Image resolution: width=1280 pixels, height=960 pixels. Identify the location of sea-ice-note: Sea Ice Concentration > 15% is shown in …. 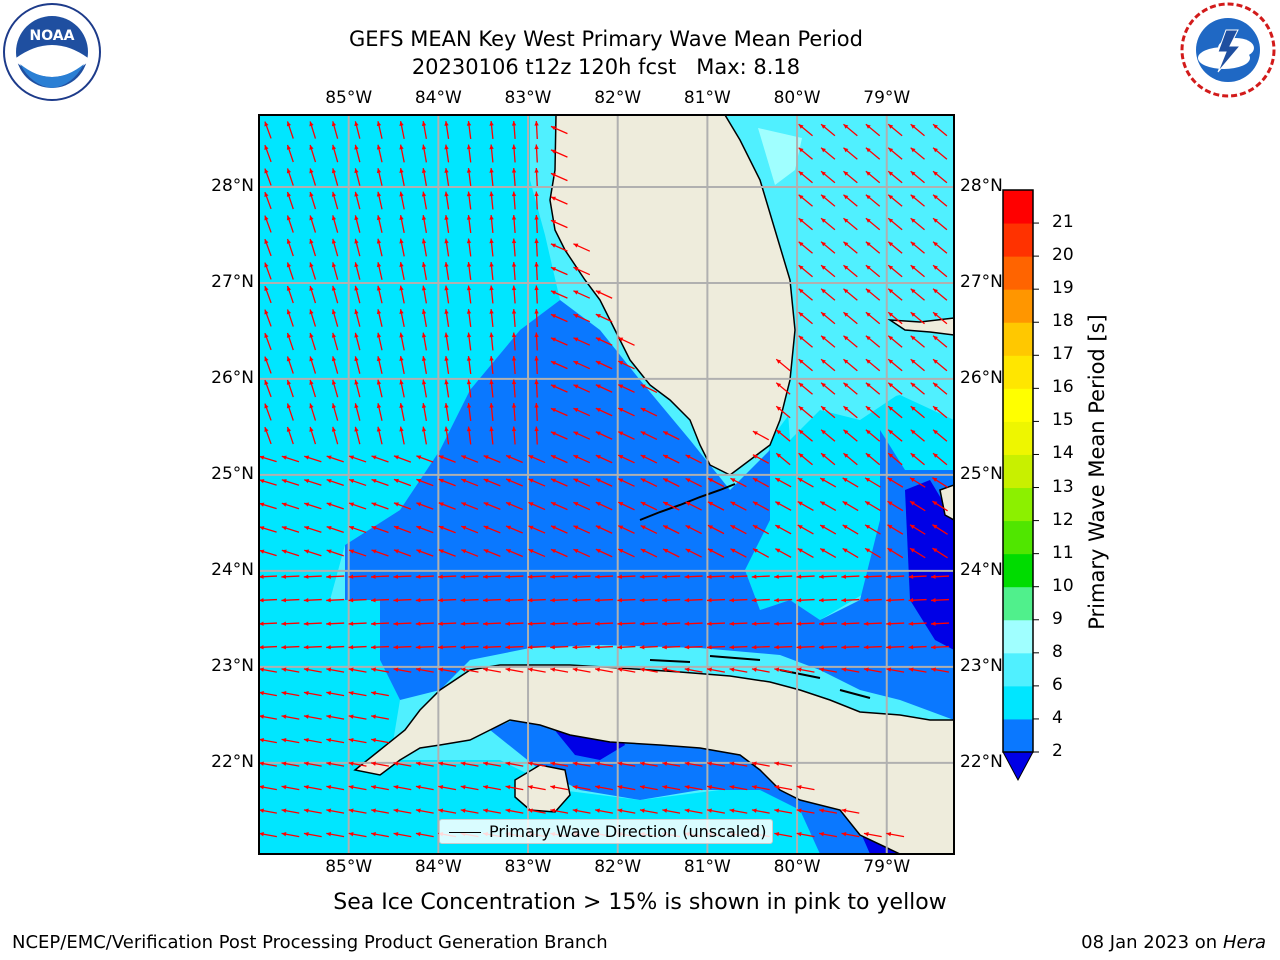
(640, 902).